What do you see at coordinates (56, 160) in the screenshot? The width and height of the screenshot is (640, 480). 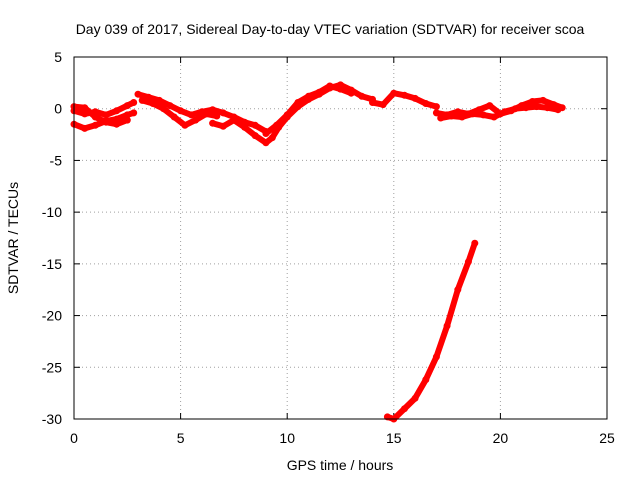 I see `y-tick-label: -5` at bounding box center [56, 160].